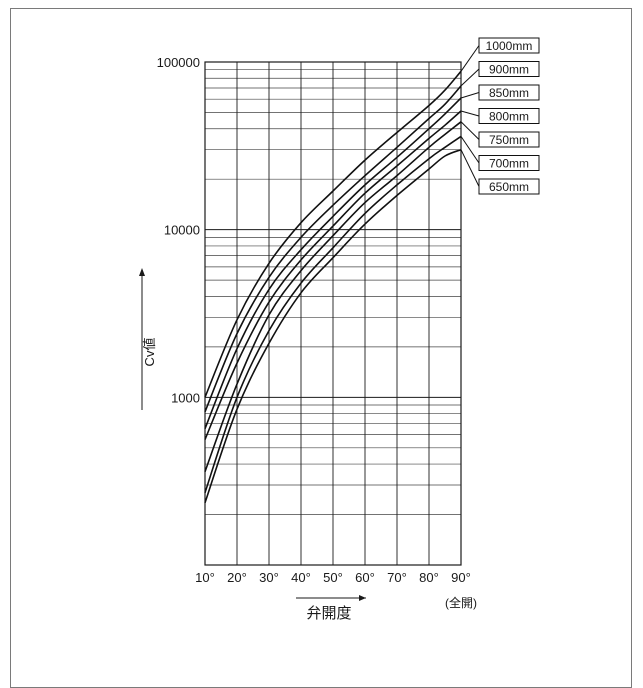 The image size is (643, 688). I want to click on legend-leader-750mm, so click(470, 130).